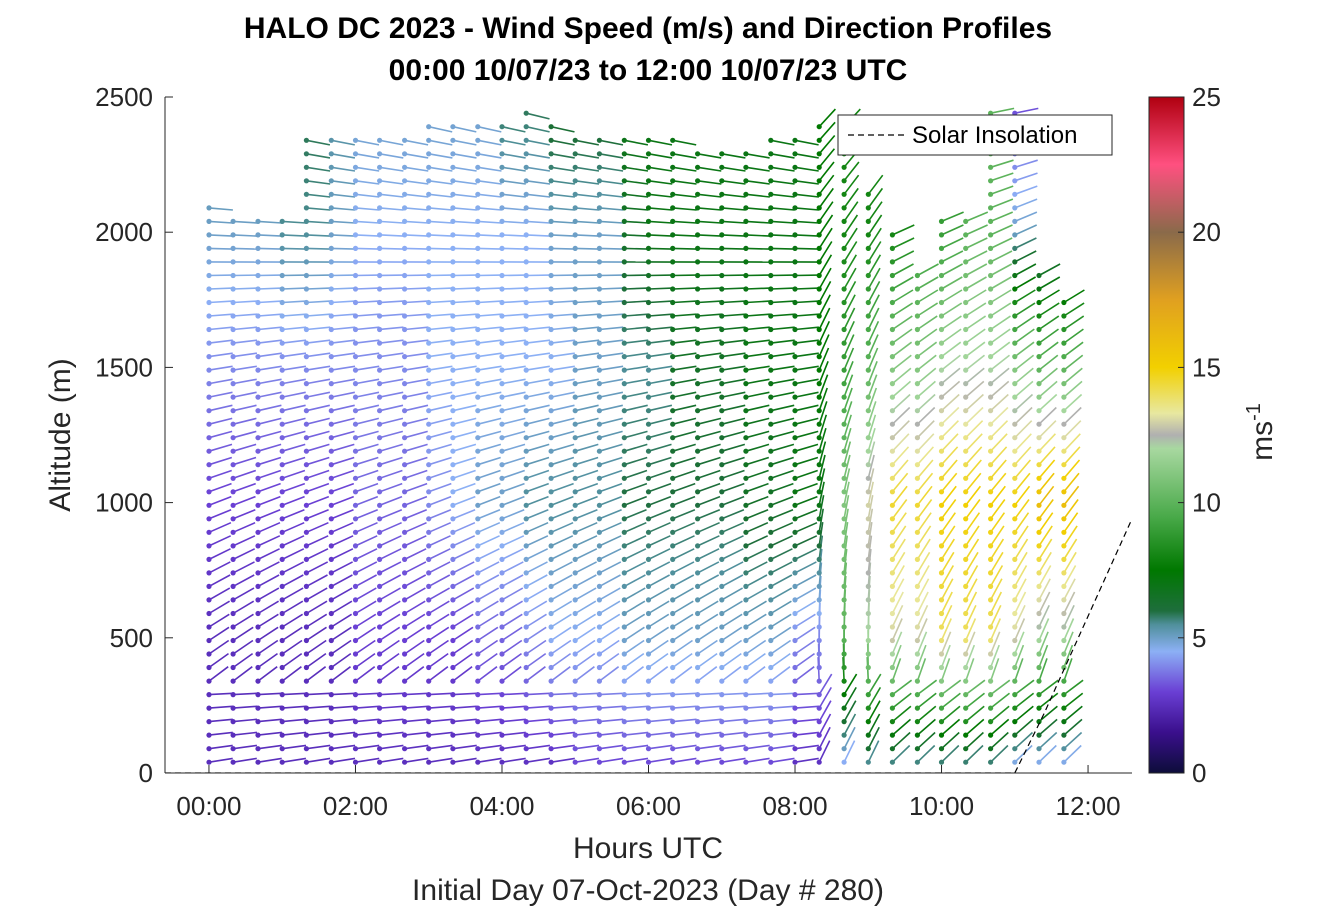 Image resolution: width=1343 pixels, height=911 pixels. Describe the element at coordinates (146, 773) in the screenshot. I see `y-tick-label: 0` at that location.